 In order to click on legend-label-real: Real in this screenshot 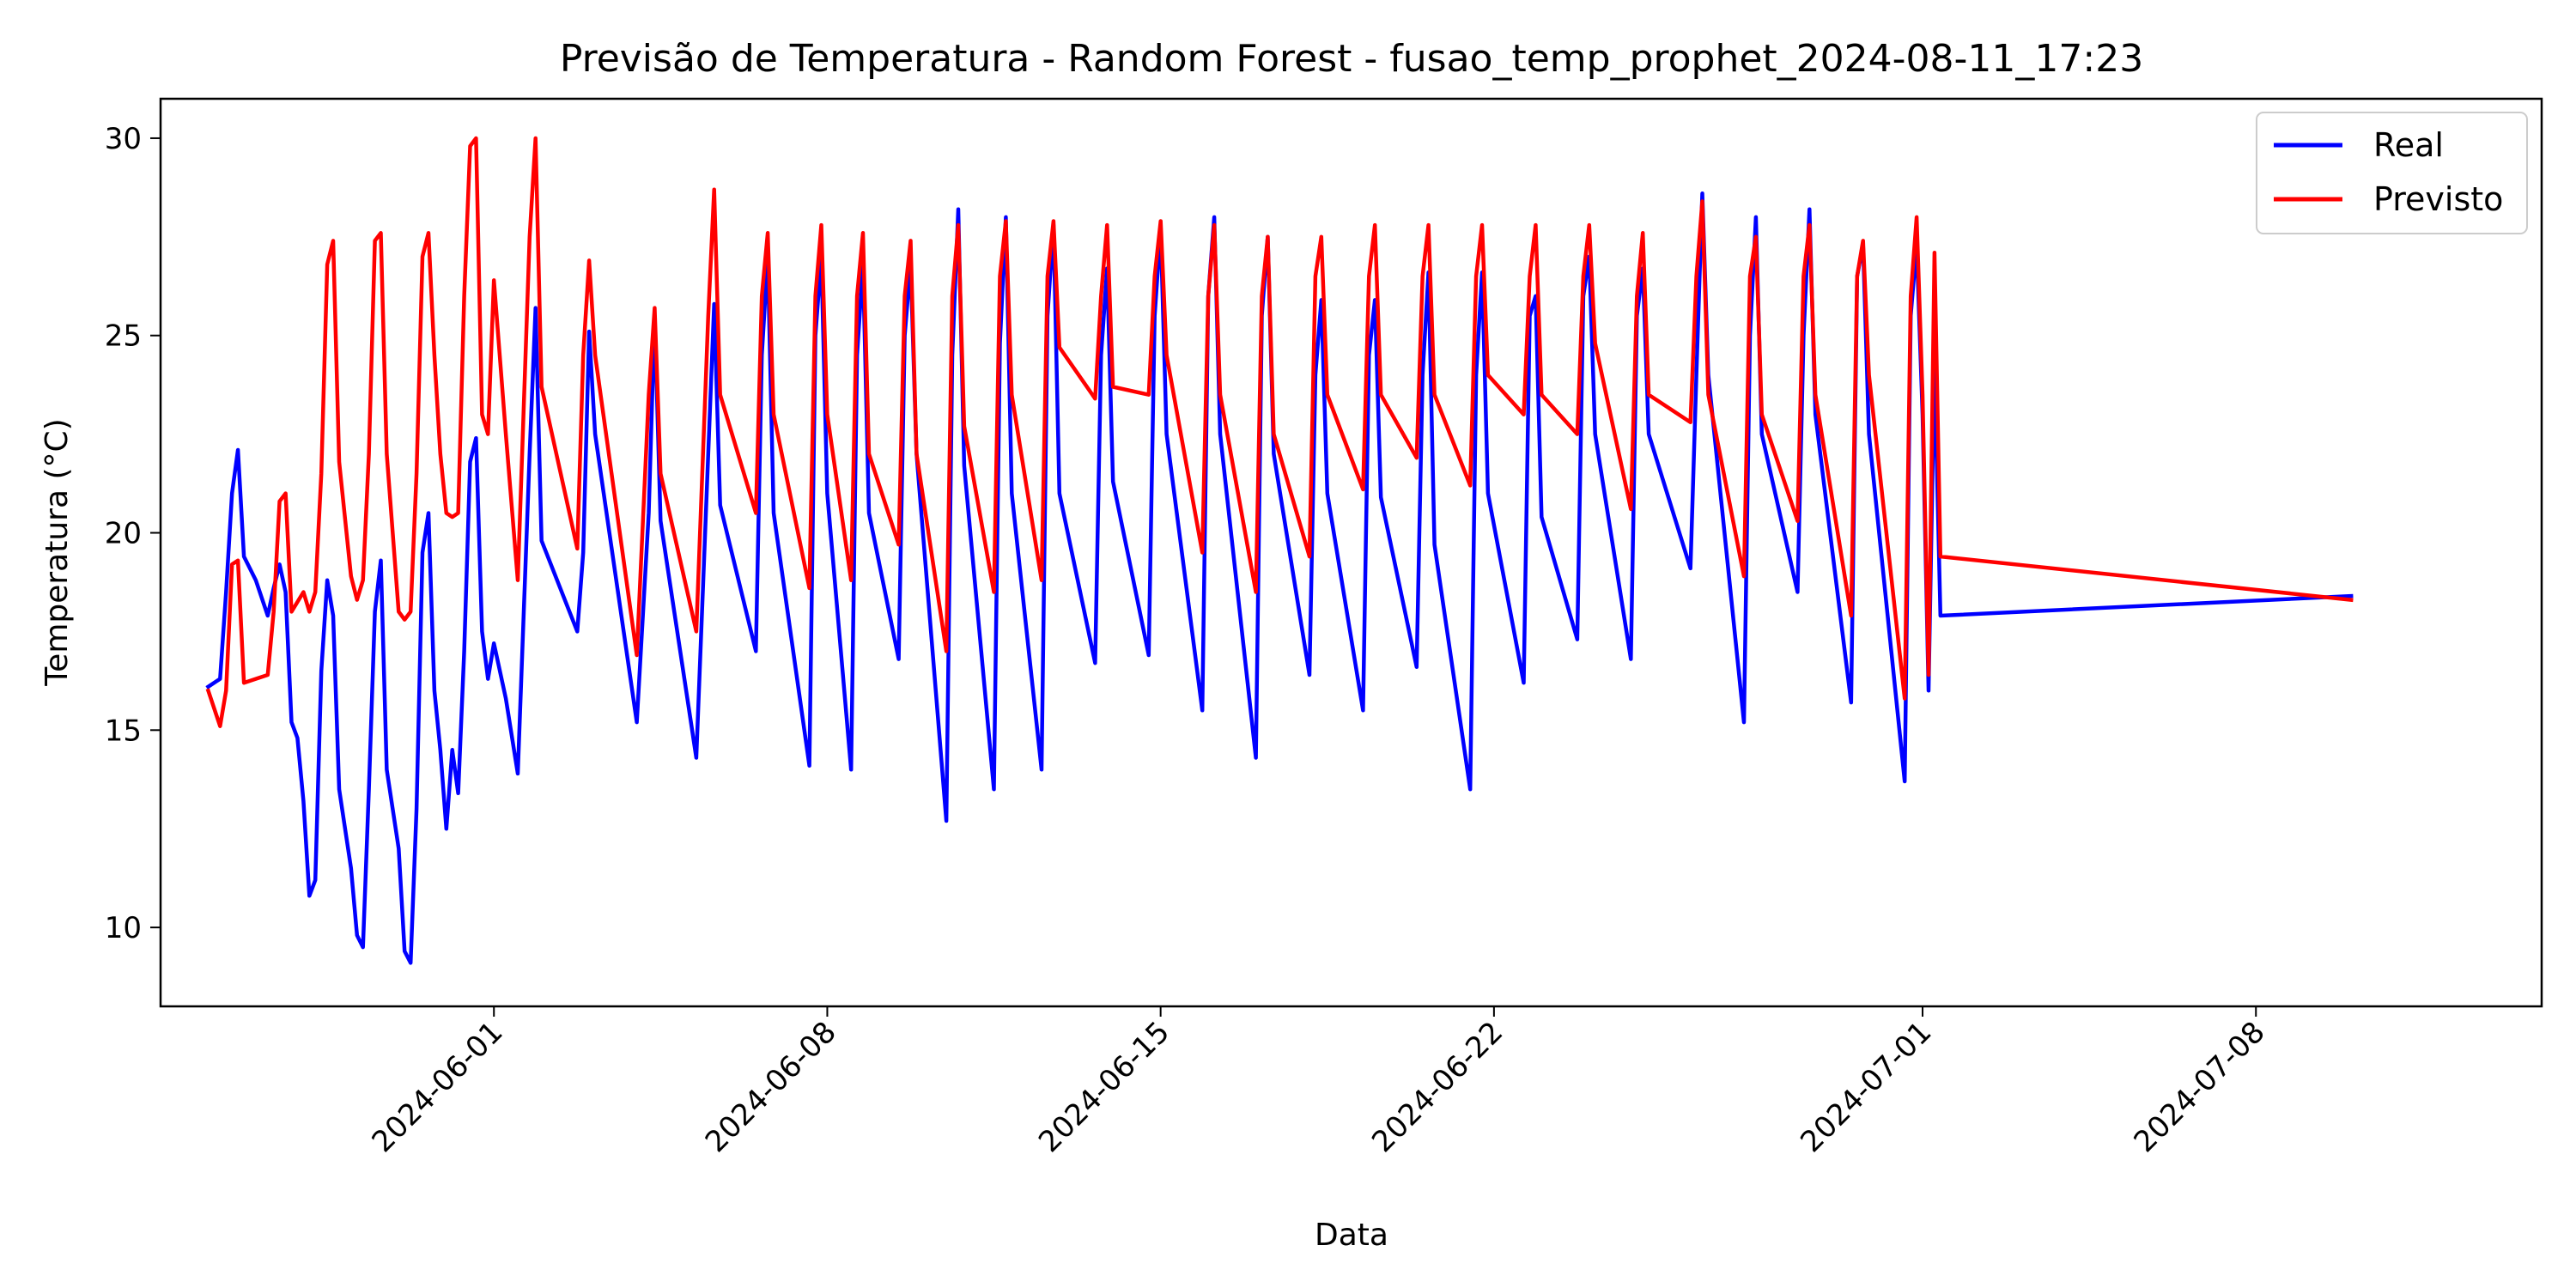, I will do `click(2408, 145)`.